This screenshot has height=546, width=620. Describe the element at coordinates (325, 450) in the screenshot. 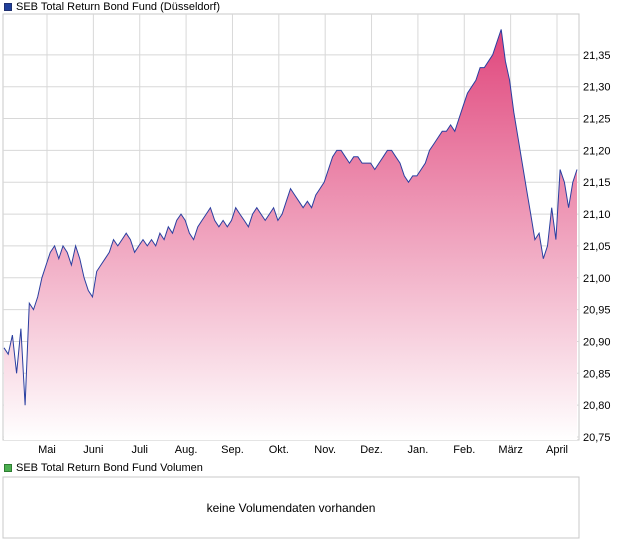

I see `x-tick-label: Nov.` at that location.